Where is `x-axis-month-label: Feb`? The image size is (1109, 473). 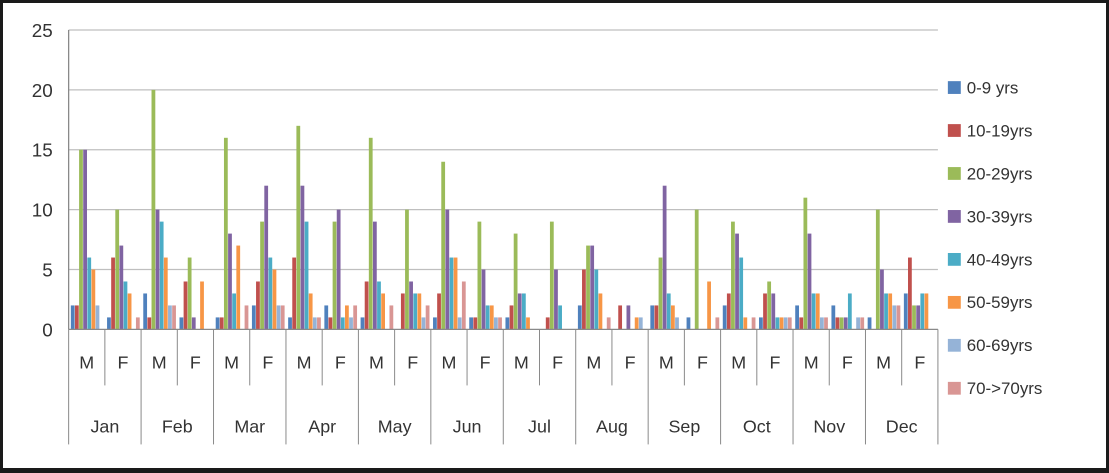
x-axis-month-label: Feb is located at coordinates (177, 427).